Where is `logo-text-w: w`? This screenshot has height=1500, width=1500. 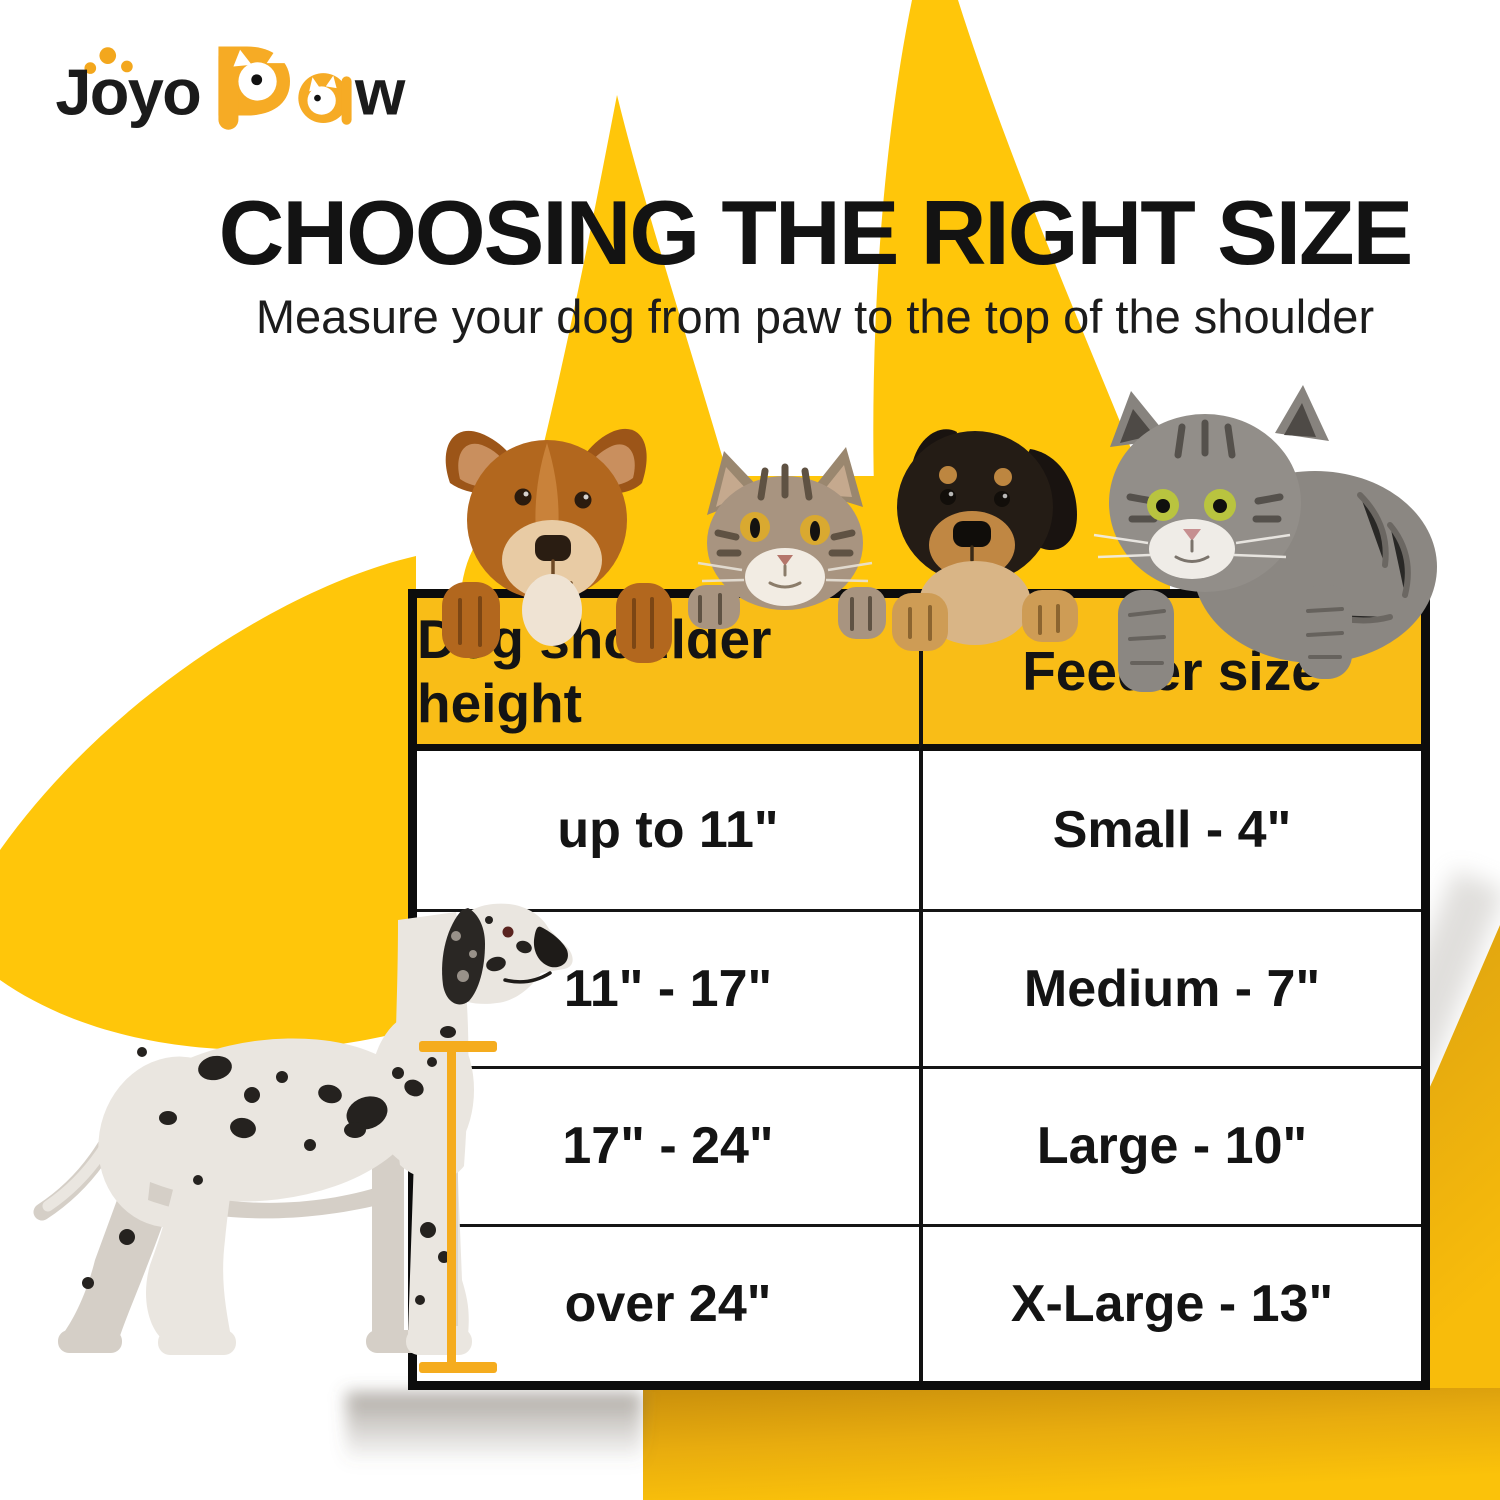 logo-text-w: w is located at coordinates (380, 92).